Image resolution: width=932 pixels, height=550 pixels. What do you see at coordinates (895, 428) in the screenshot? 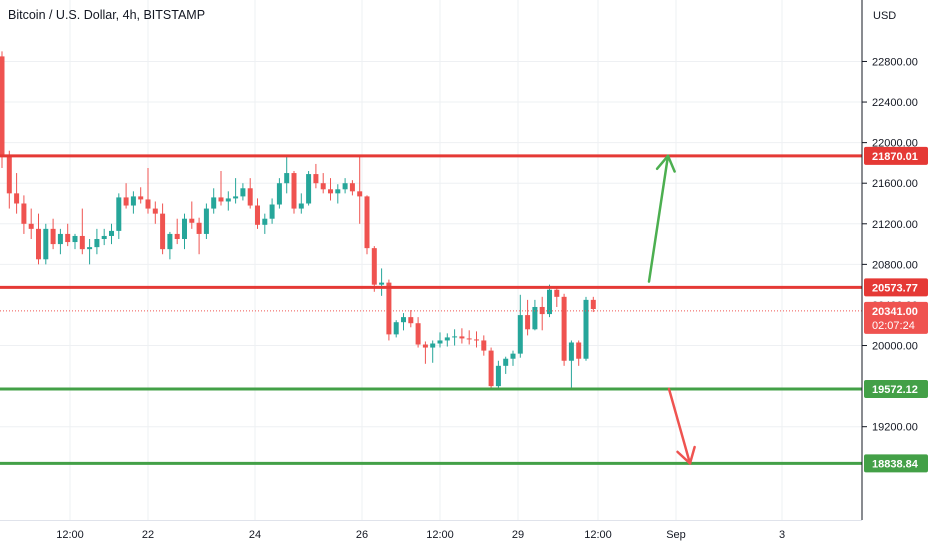
I see `y-tick-label: 19200.00` at bounding box center [895, 428].